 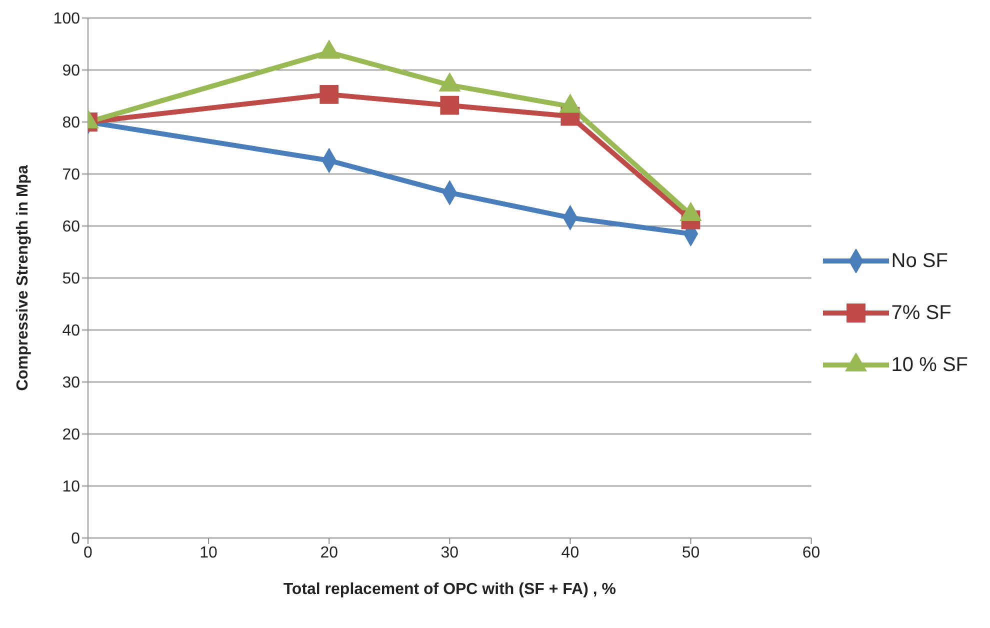 What do you see at coordinates (929, 365) in the screenshot?
I see `legend-label: 10 % SF` at bounding box center [929, 365].